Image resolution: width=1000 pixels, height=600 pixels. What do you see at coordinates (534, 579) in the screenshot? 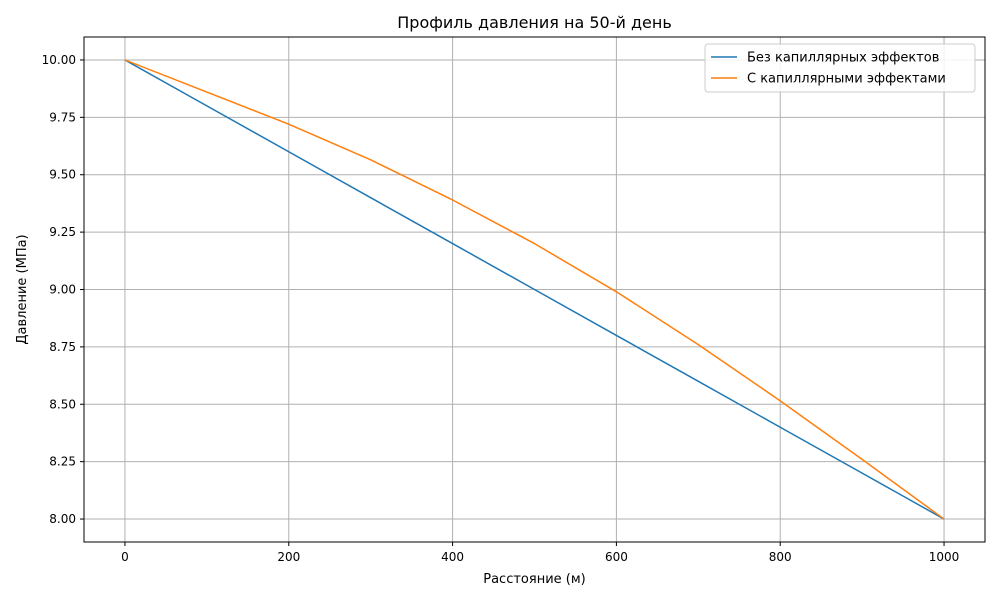
I see `x-axis-title: Расстояние (м)` at bounding box center [534, 579].